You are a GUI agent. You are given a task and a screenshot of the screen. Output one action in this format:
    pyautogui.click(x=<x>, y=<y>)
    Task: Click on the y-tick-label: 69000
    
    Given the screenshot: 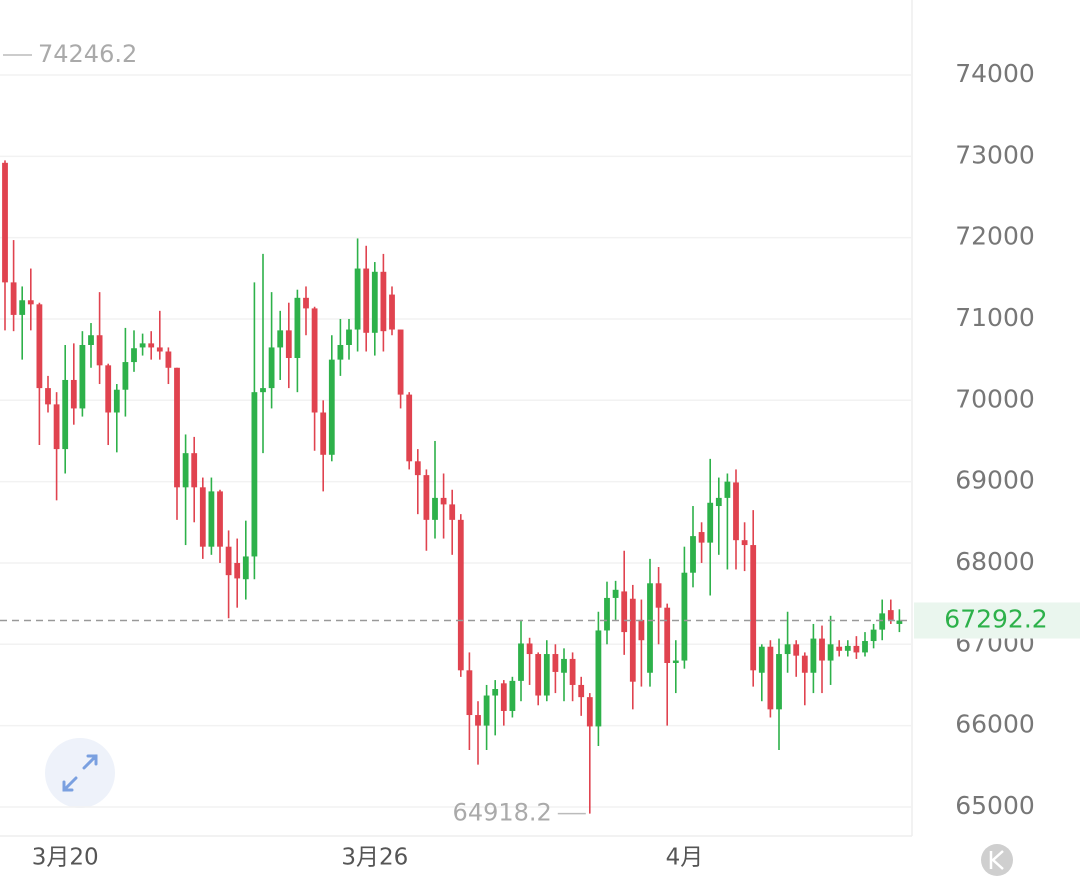 What is the action you would take?
    pyautogui.click(x=995, y=480)
    